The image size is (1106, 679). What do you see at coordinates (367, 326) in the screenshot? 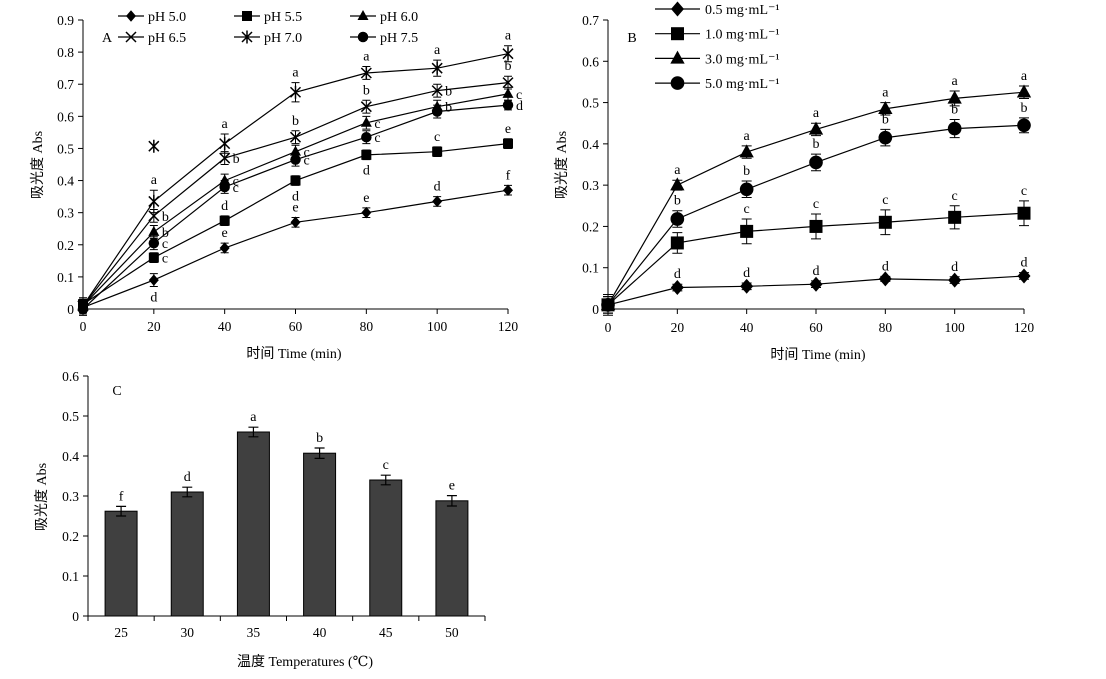
I see `x-tick-label: 80` at bounding box center [367, 326].